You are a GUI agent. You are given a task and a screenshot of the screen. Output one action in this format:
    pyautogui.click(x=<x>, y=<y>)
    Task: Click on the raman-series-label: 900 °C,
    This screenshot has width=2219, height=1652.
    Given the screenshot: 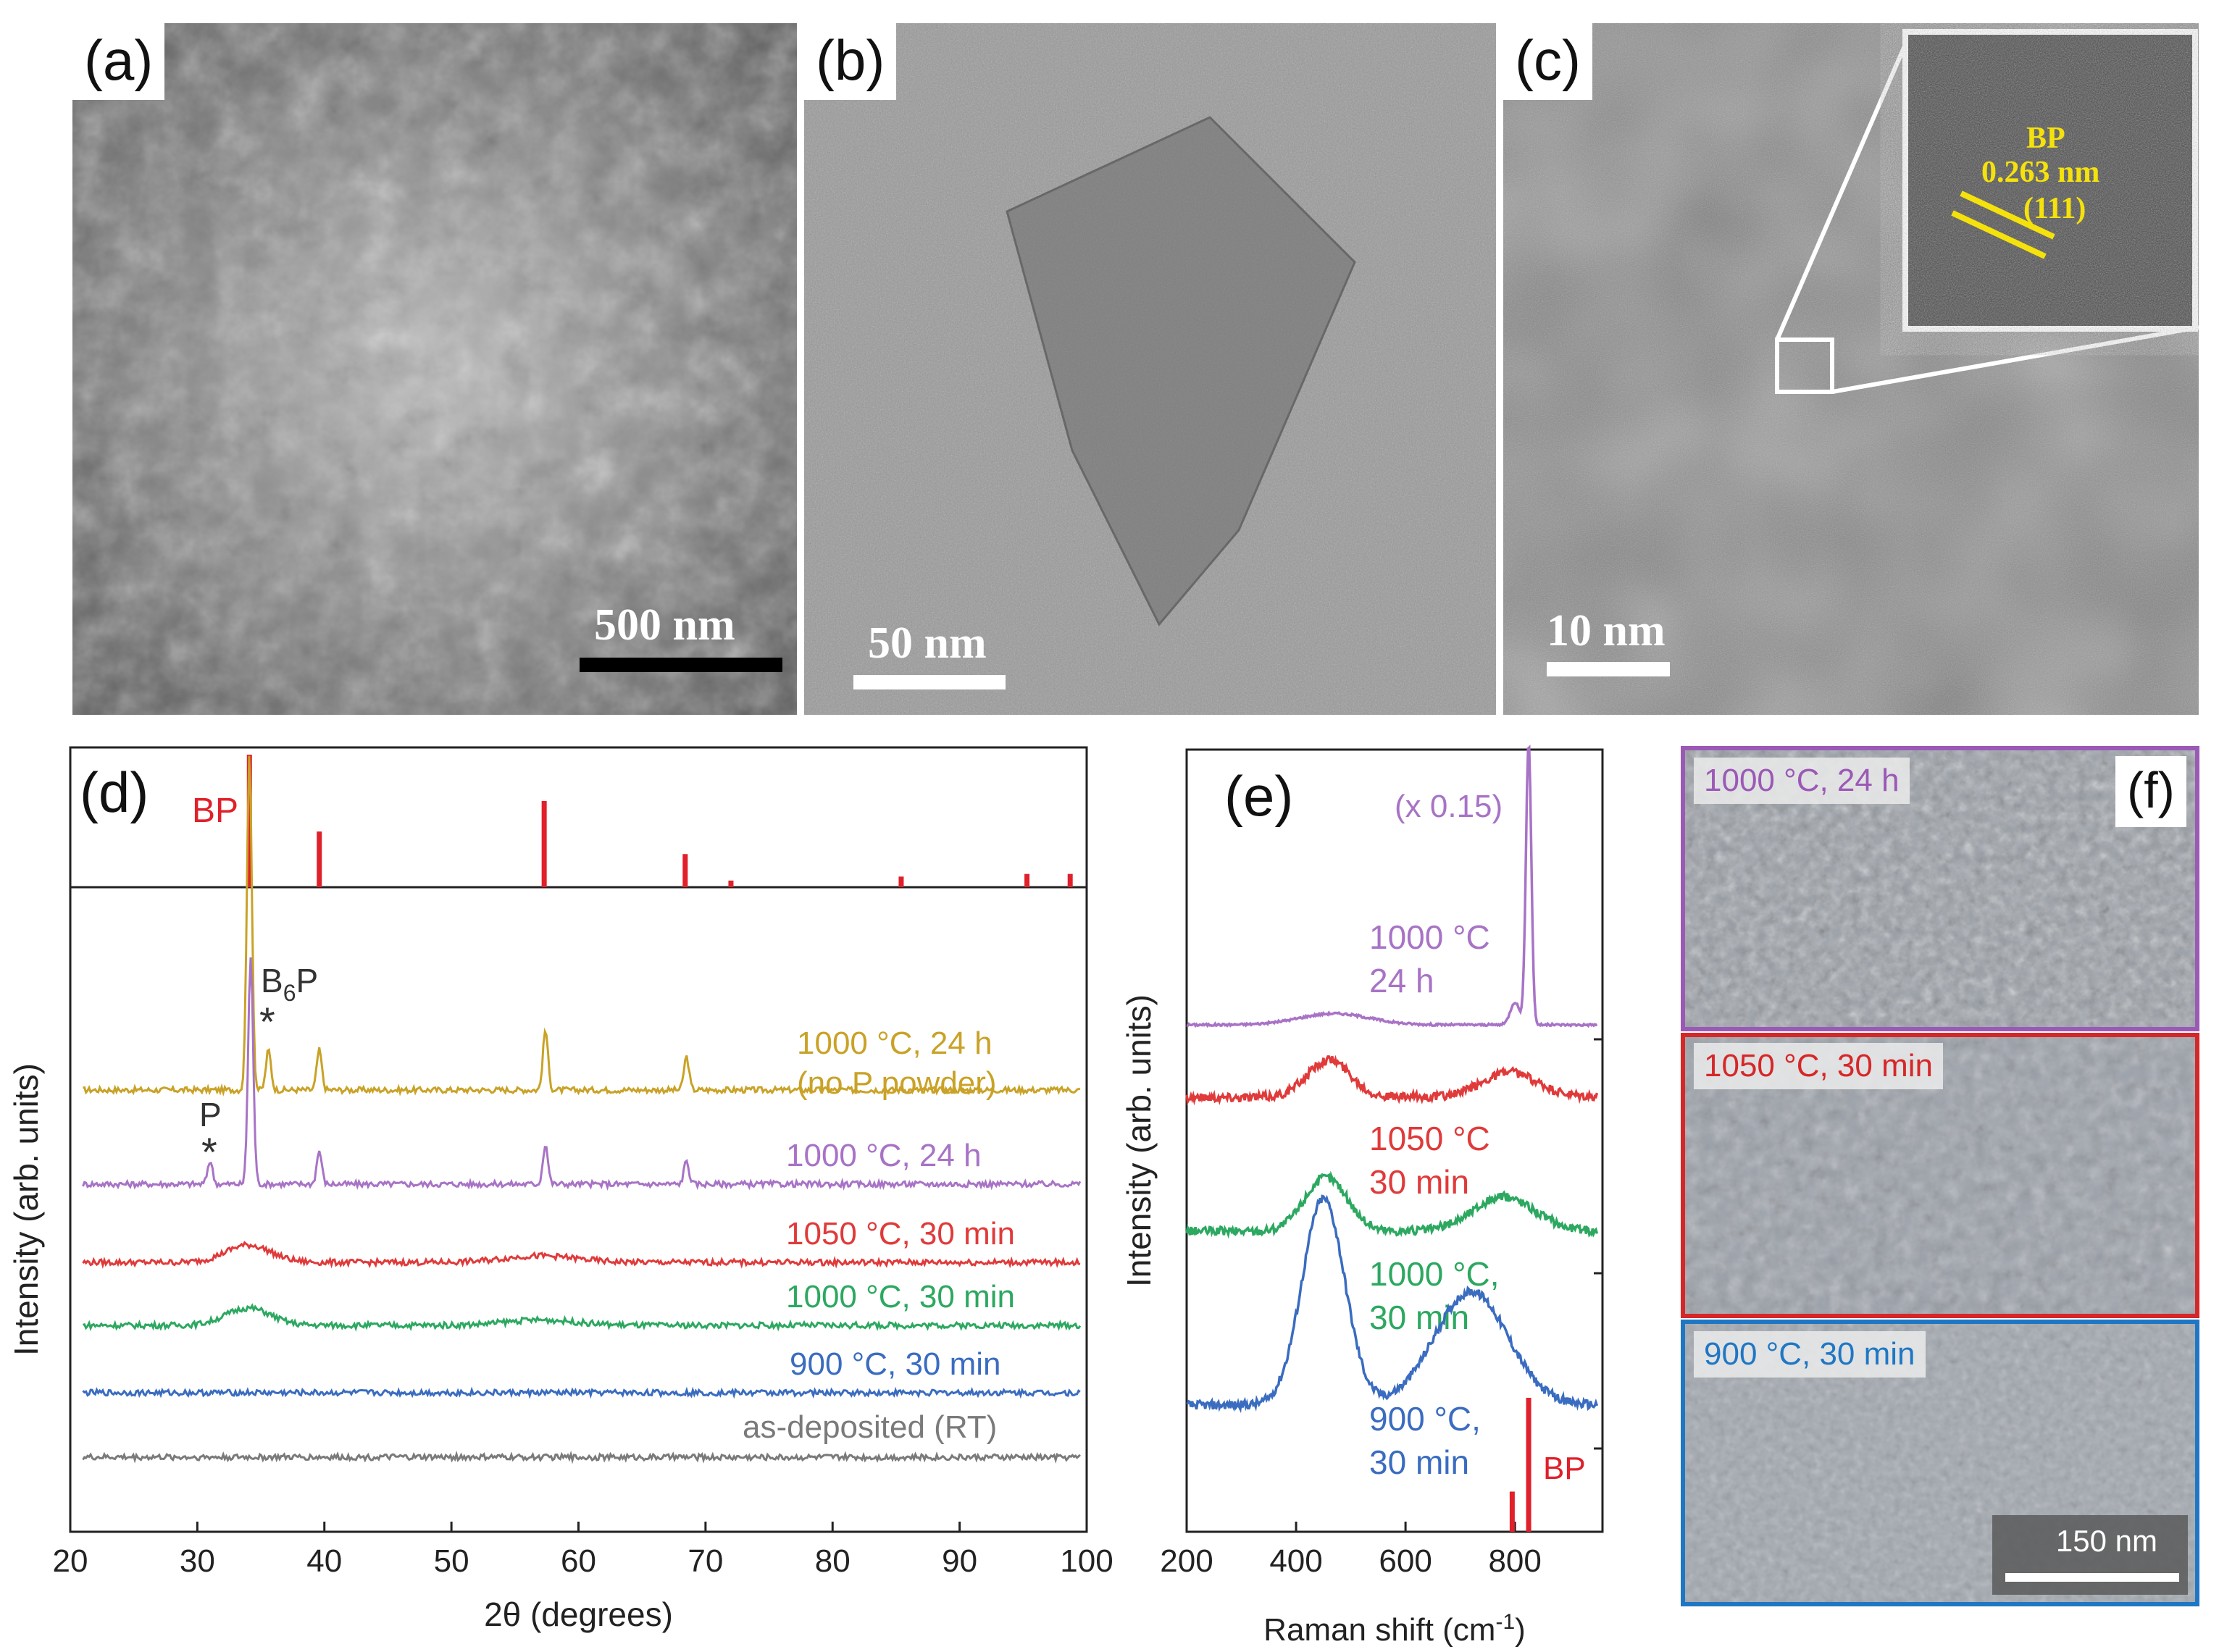 What is the action you would take?
    pyautogui.click(x=1425, y=1419)
    